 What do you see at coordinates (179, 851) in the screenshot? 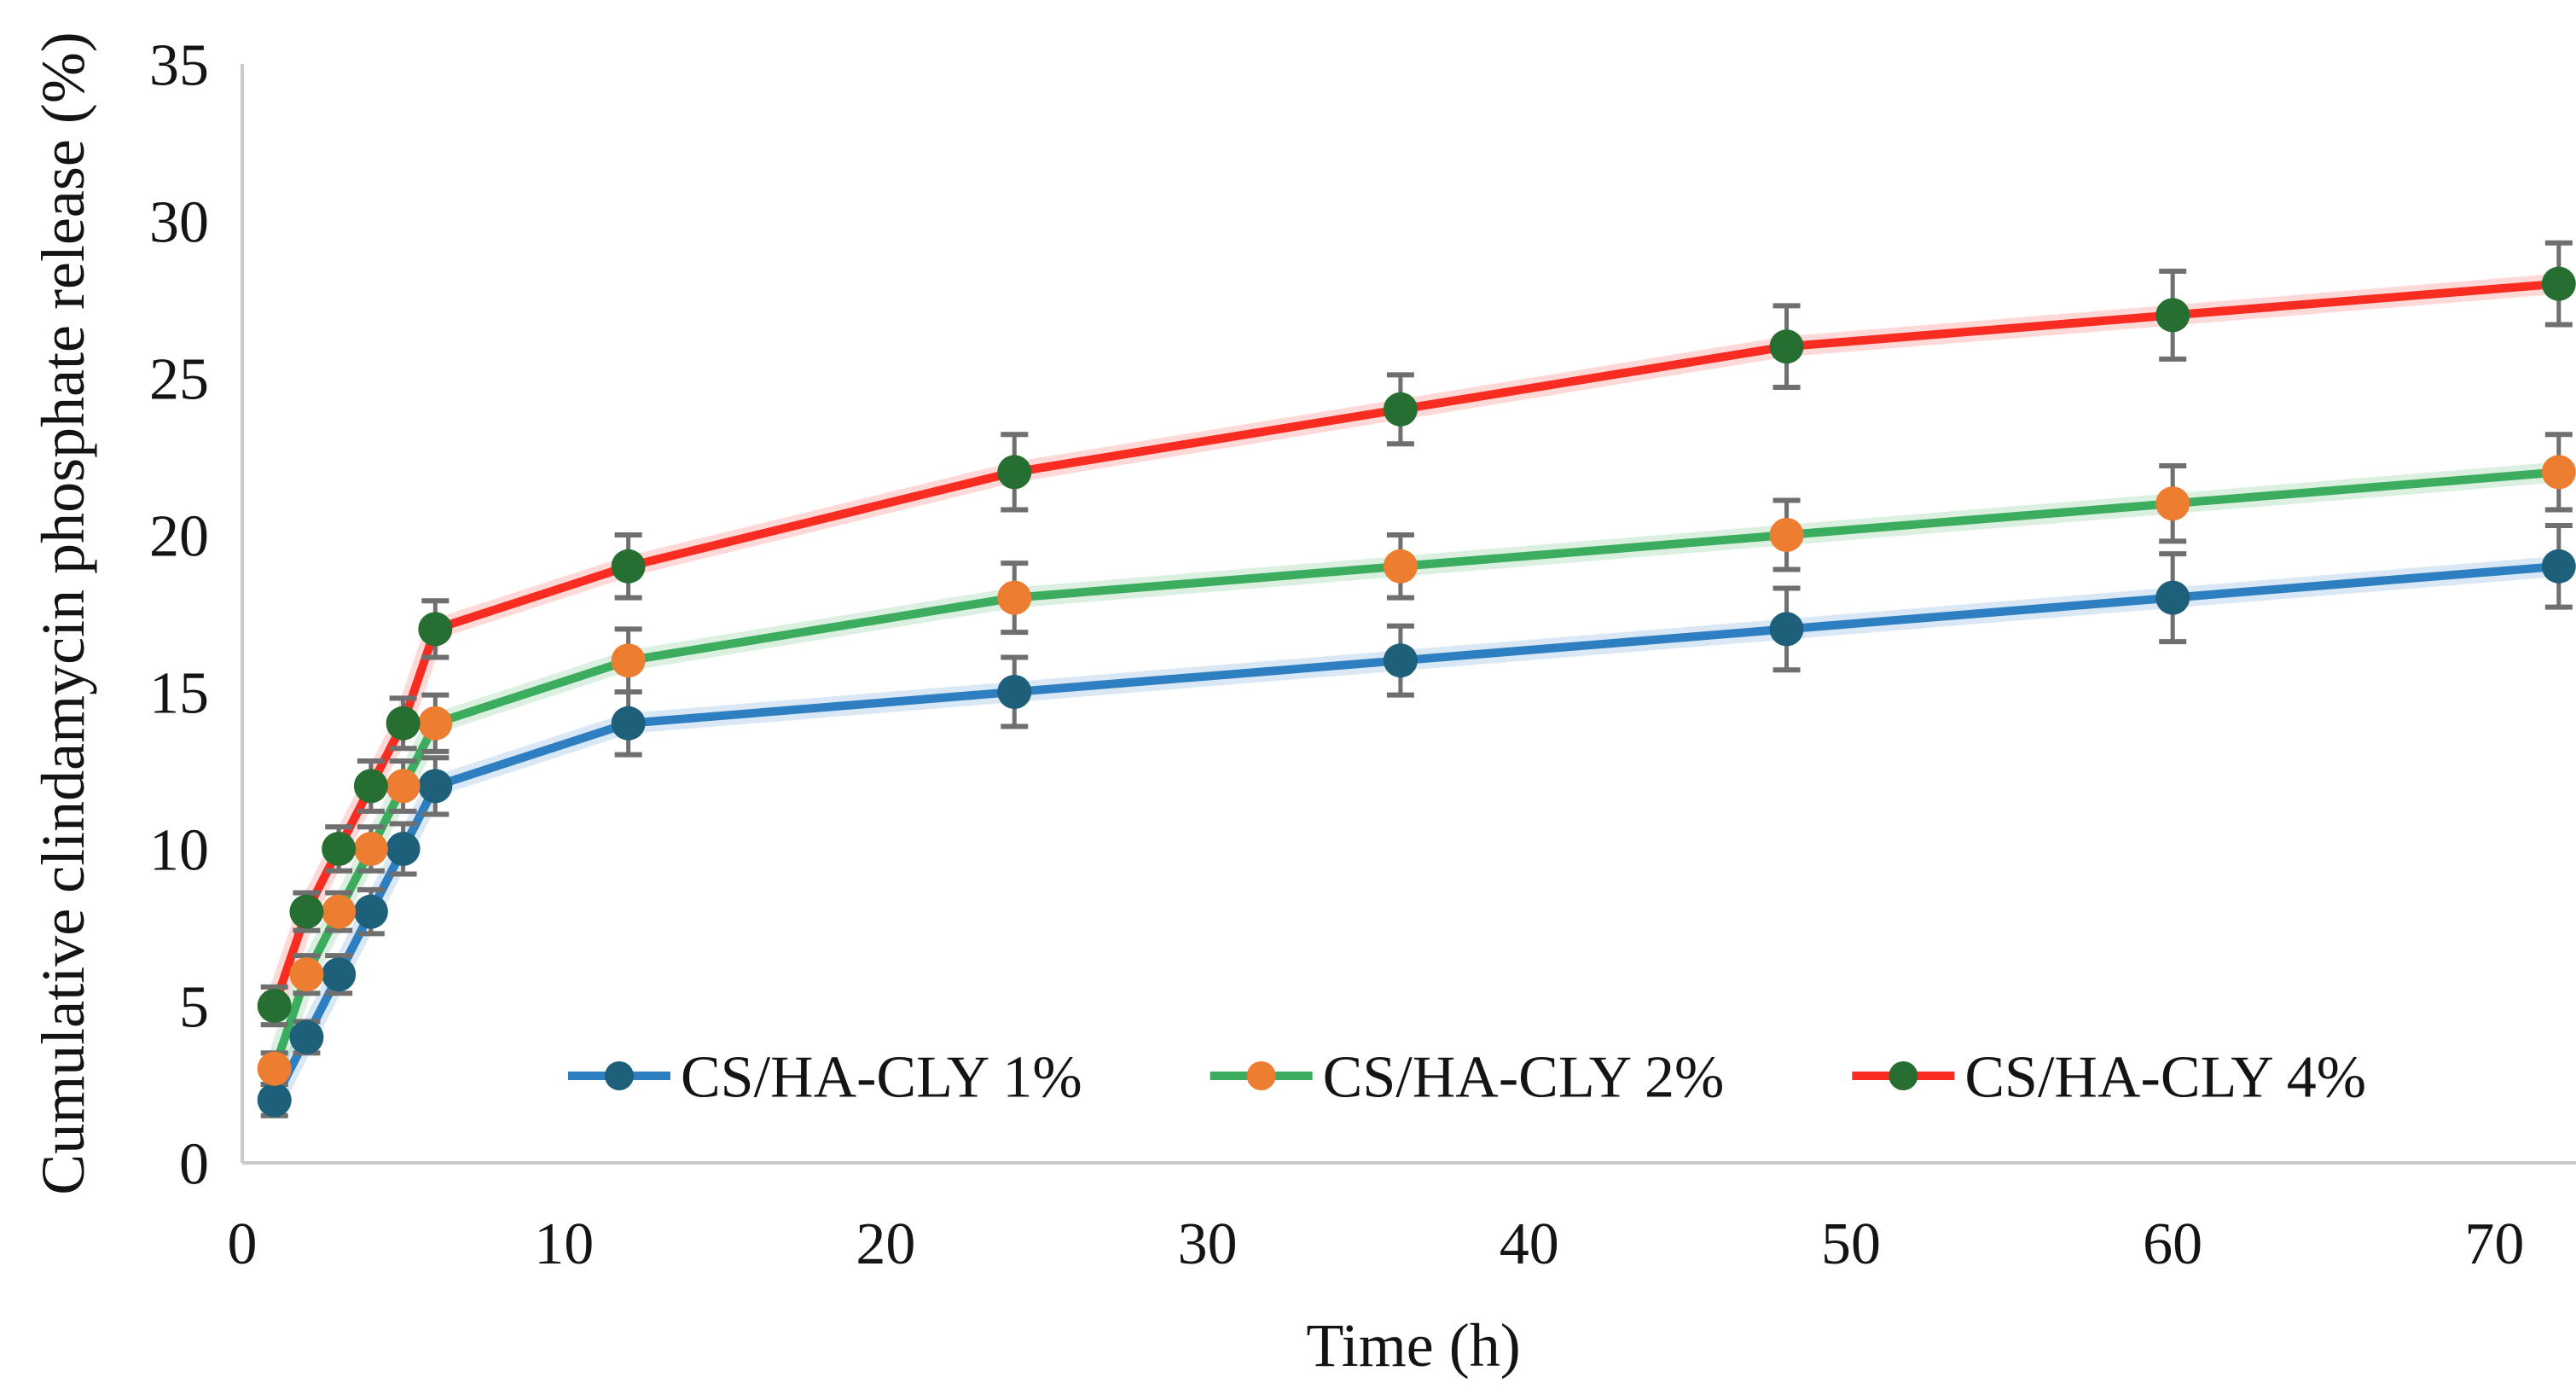
I see `y-tick-label: 10` at bounding box center [179, 851].